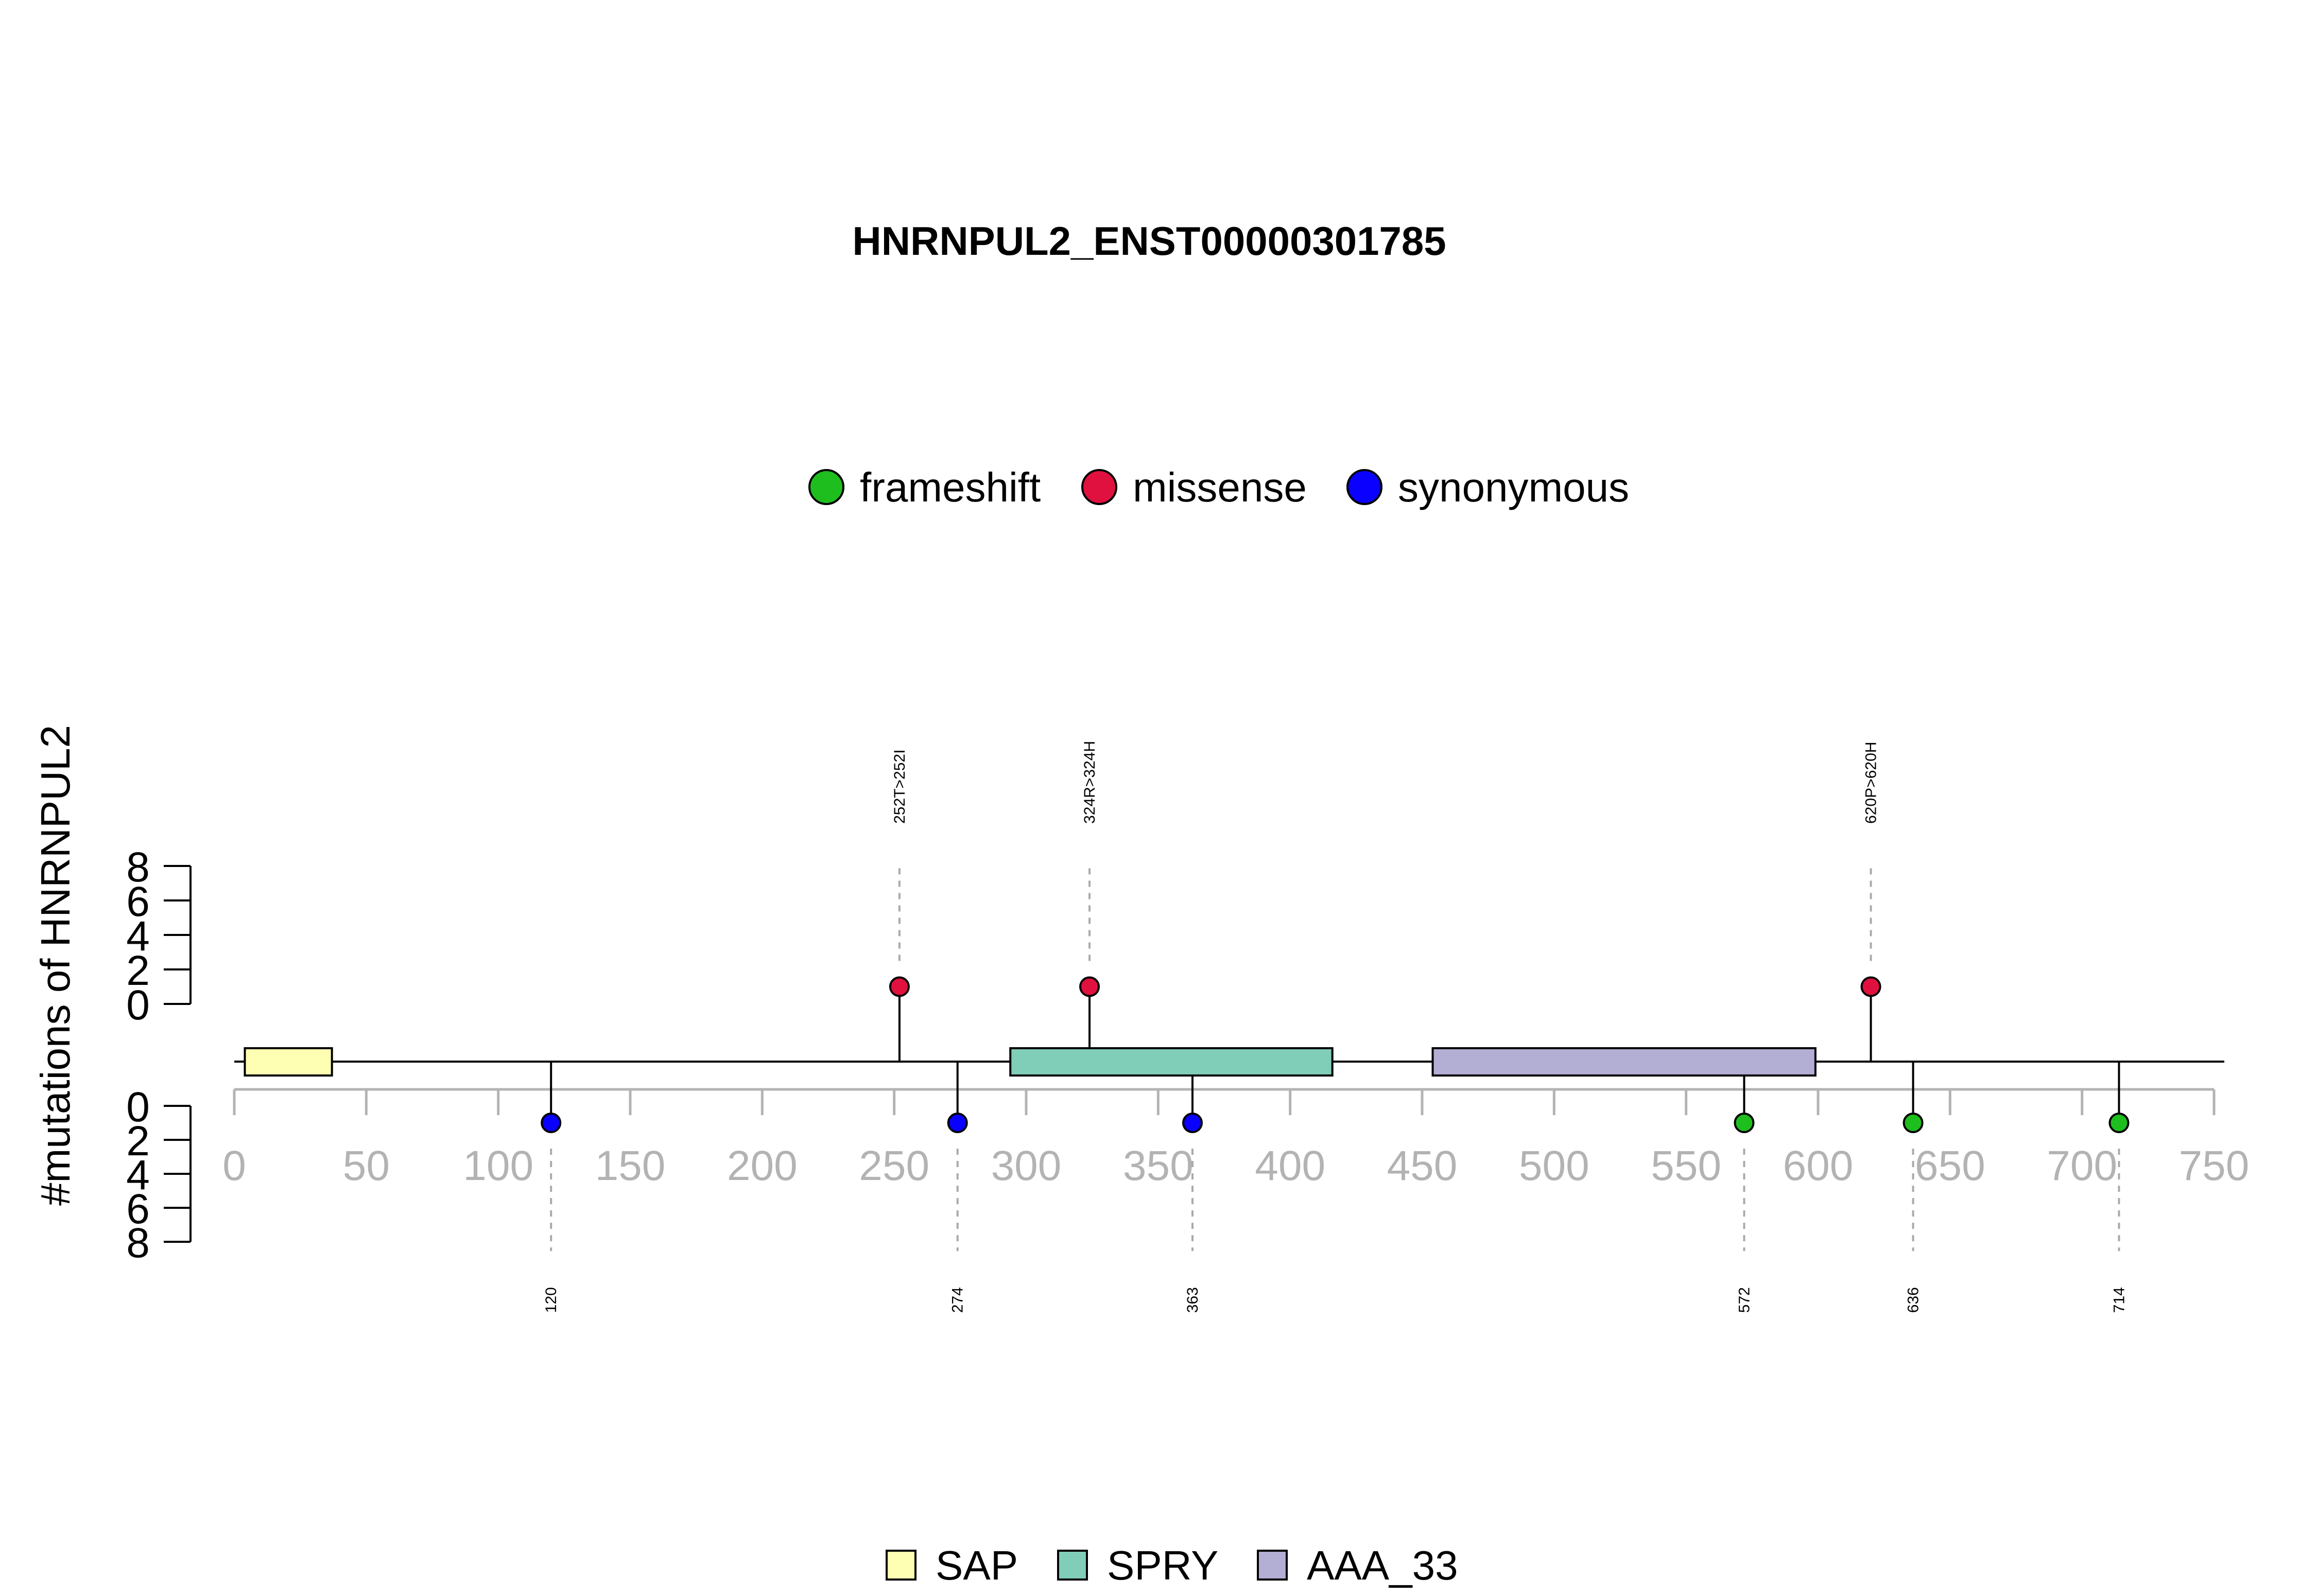 The width and height of the screenshot is (2317, 1596). I want to click on legend-label-synonymous: synonymous, so click(1513, 487).